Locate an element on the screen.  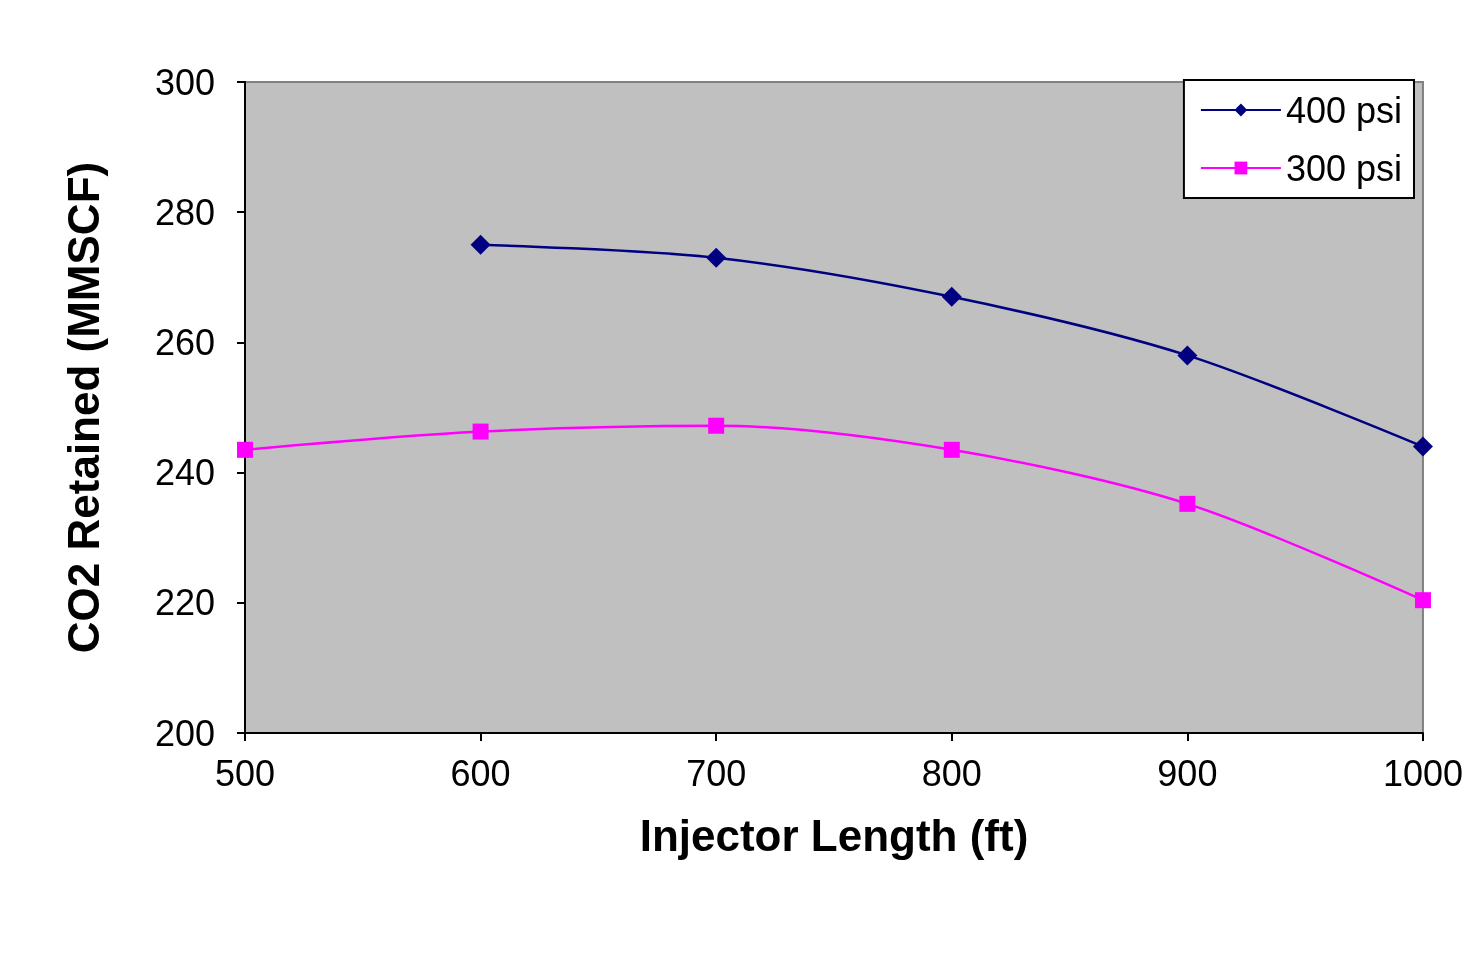
y-tick-label: 200 is located at coordinates (184, 733).